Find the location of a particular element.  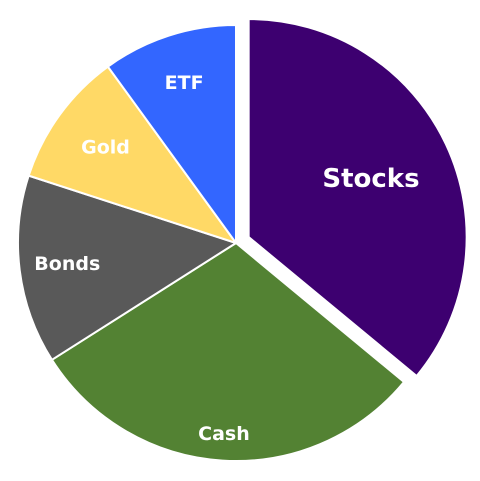

pie-label-bonds: Bonds is located at coordinates (67, 264).